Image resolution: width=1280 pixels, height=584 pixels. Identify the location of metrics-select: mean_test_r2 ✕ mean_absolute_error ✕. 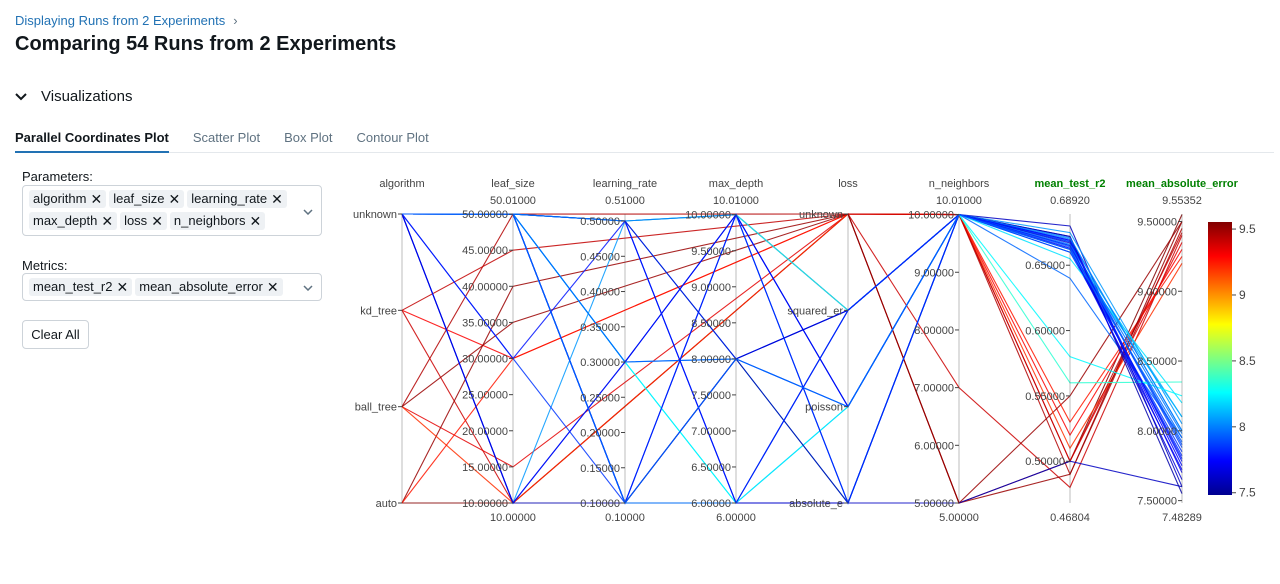
(172, 287).